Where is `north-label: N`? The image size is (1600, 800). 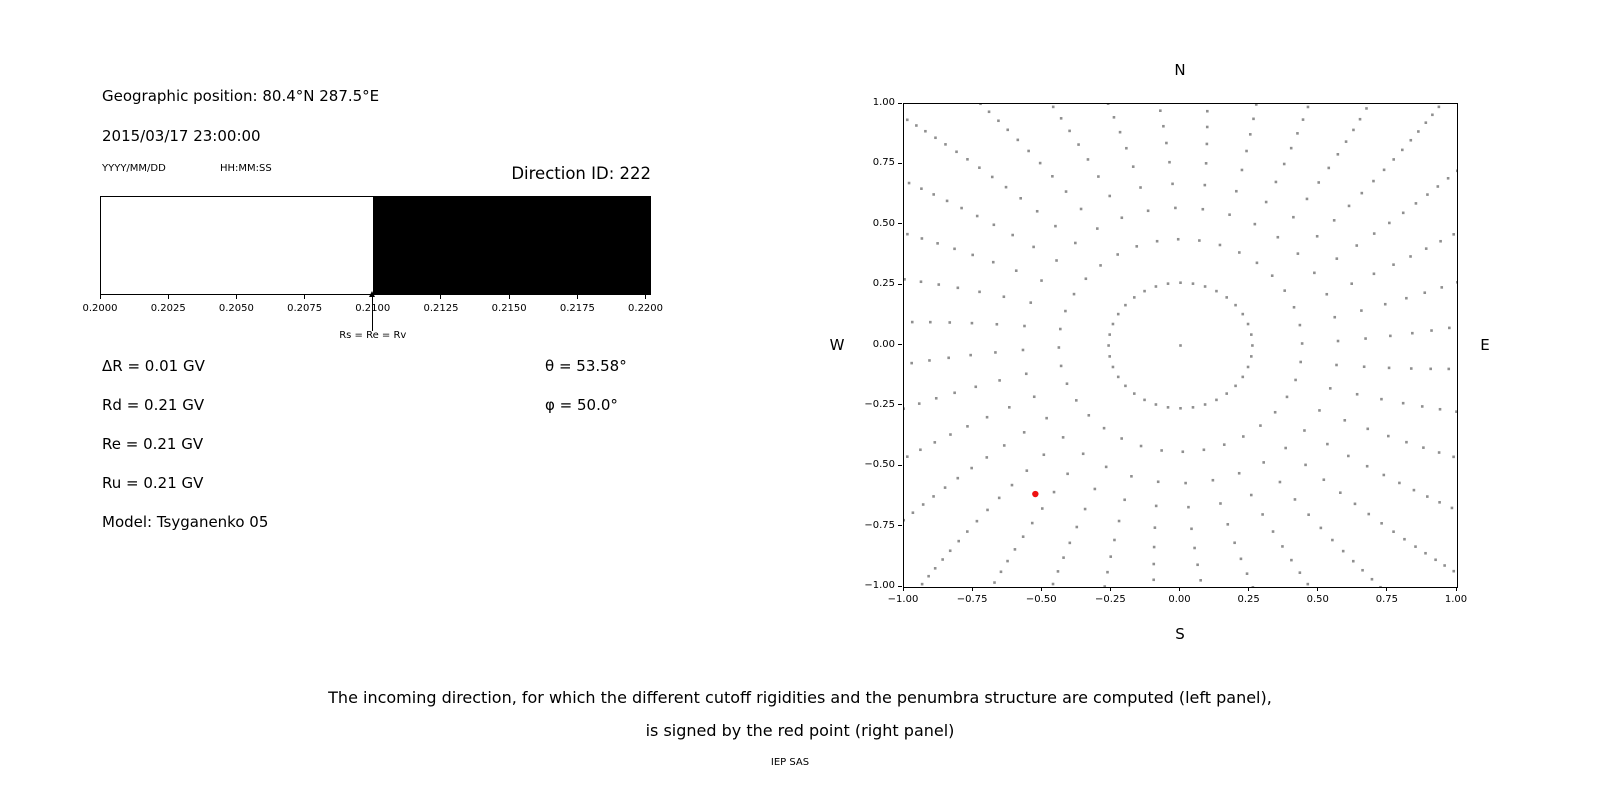 north-label: N is located at coordinates (1180, 70).